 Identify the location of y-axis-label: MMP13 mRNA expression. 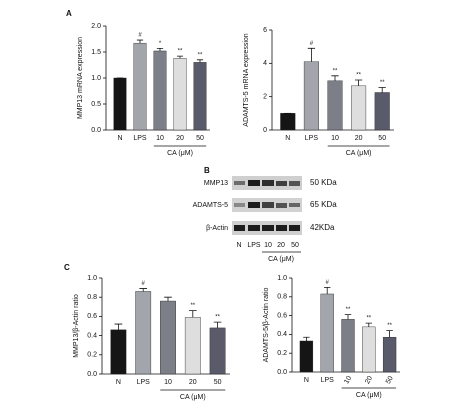
(80, 78).